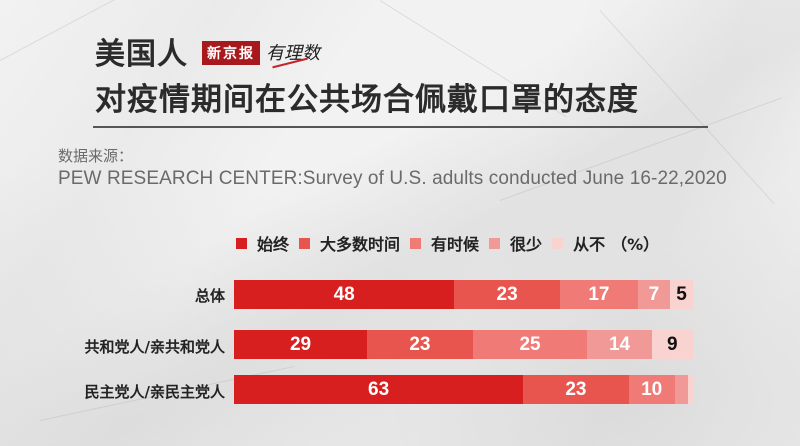 Image resolution: width=800 pixels, height=446 pixels. What do you see at coordinates (154, 347) in the screenshot?
I see `row-label-republican: 共和党人/亲共和党人` at bounding box center [154, 347].